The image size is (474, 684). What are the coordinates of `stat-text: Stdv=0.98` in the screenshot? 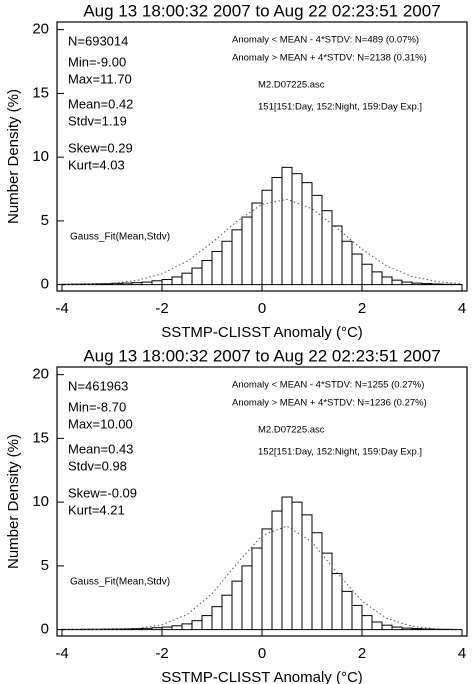 It's located at (97, 465).